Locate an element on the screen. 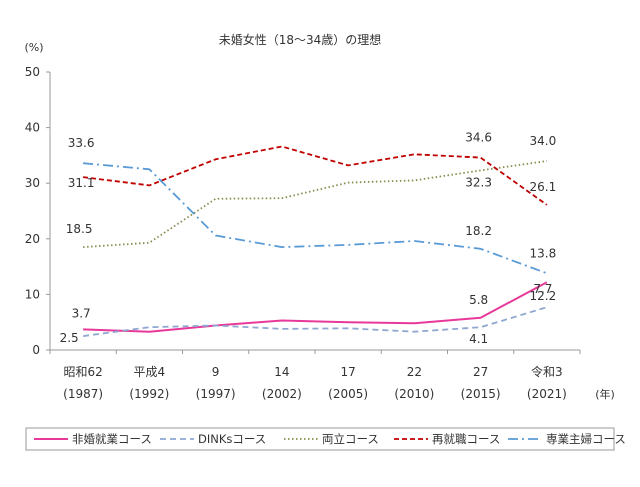 The height and width of the screenshot is (487, 640). legend-label: 専業主婦コース is located at coordinates (586, 439).